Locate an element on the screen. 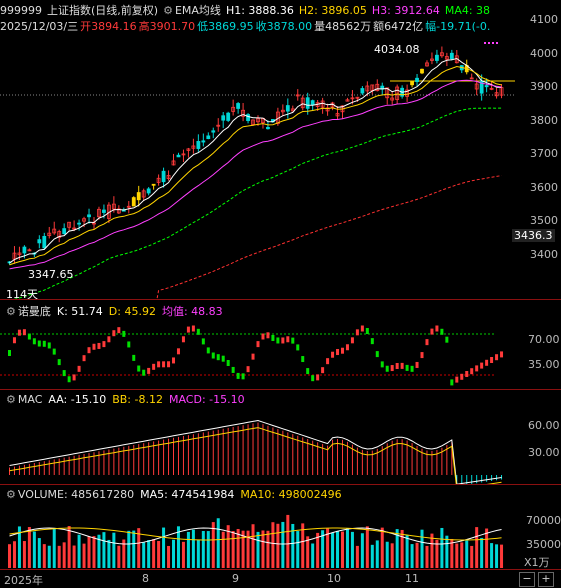 The image size is (561, 588). vol-unit: X1万 is located at coordinates (537, 562).